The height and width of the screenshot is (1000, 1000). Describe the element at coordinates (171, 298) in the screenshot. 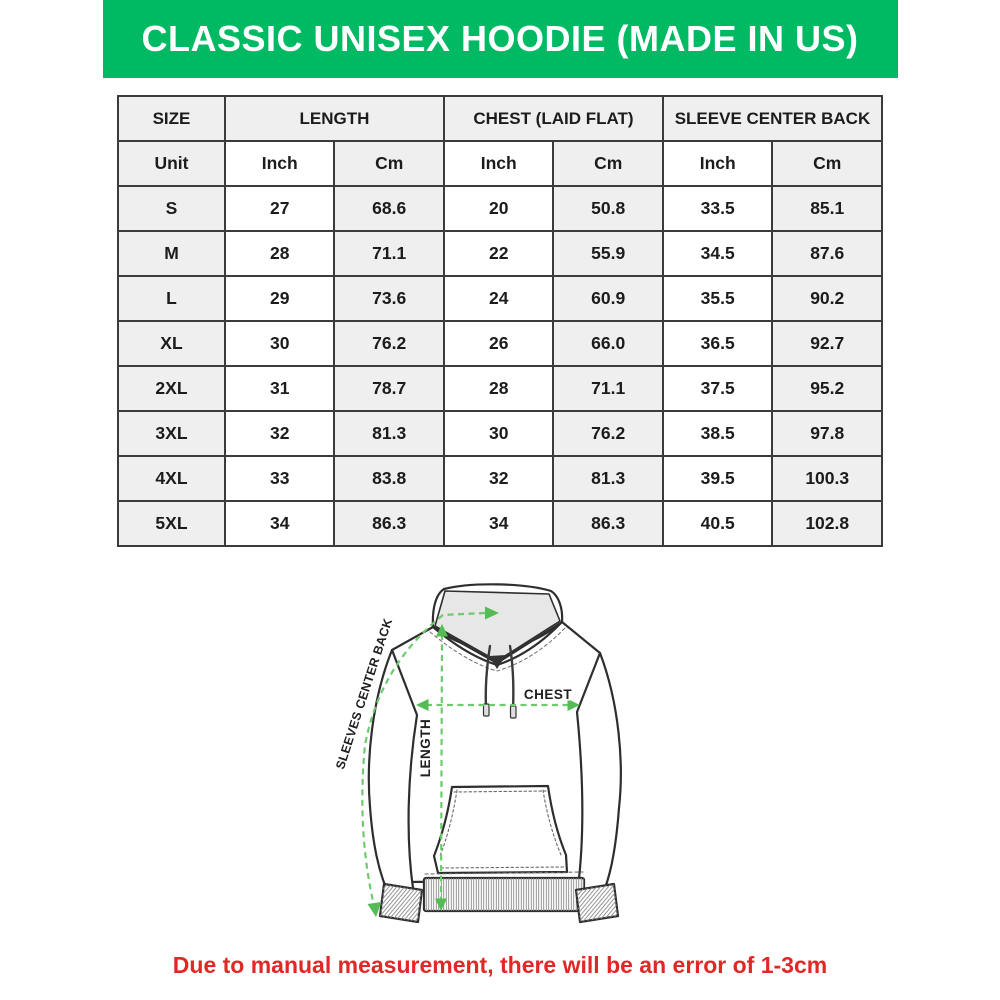

I see `size-cell: L` at that location.